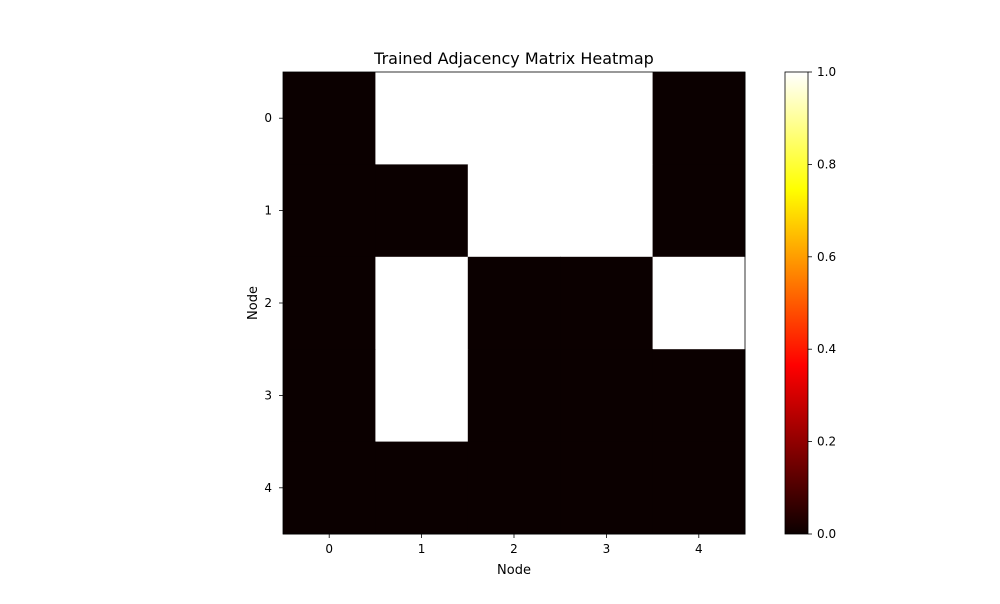 The image size is (1000, 604). What do you see at coordinates (826, 72) in the screenshot?
I see `colorbar-tick-label: 1.0` at bounding box center [826, 72].